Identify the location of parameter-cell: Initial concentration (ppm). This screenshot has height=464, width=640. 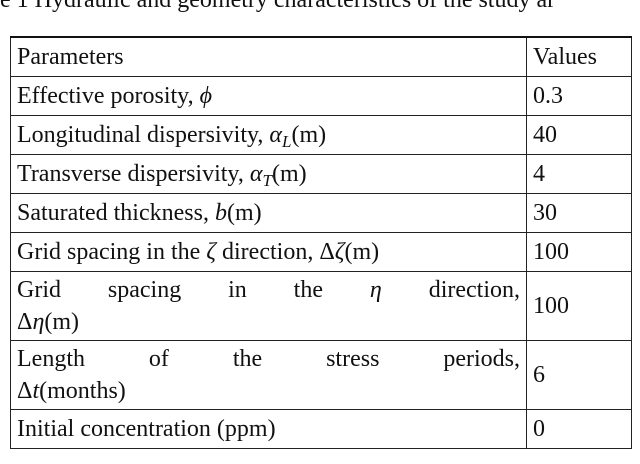
(268, 429).